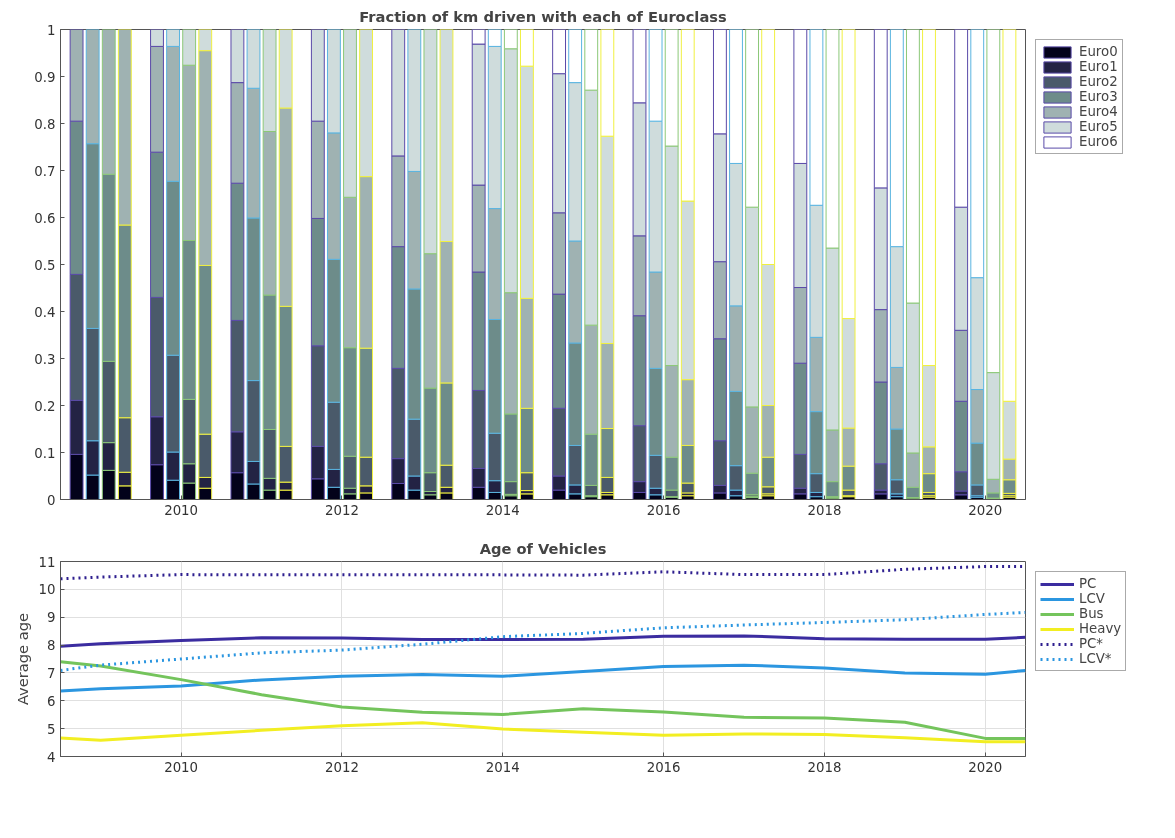 The width and height of the screenshot is (1175, 838). What do you see at coordinates (45, 265) in the screenshot?
I see `y-tick-label: 0.5` at bounding box center [45, 265].